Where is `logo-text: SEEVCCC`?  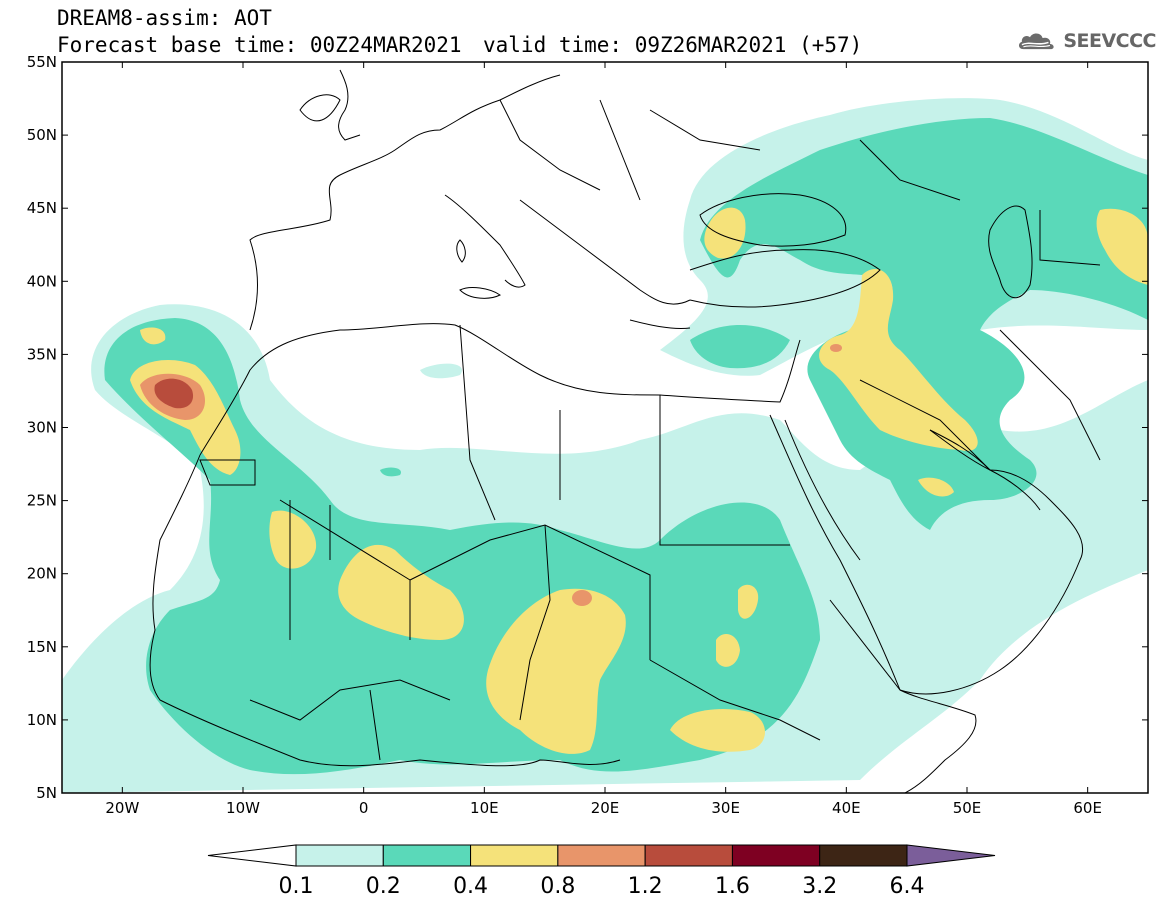
logo-text: SEEVCCC is located at coordinates (1109, 41).